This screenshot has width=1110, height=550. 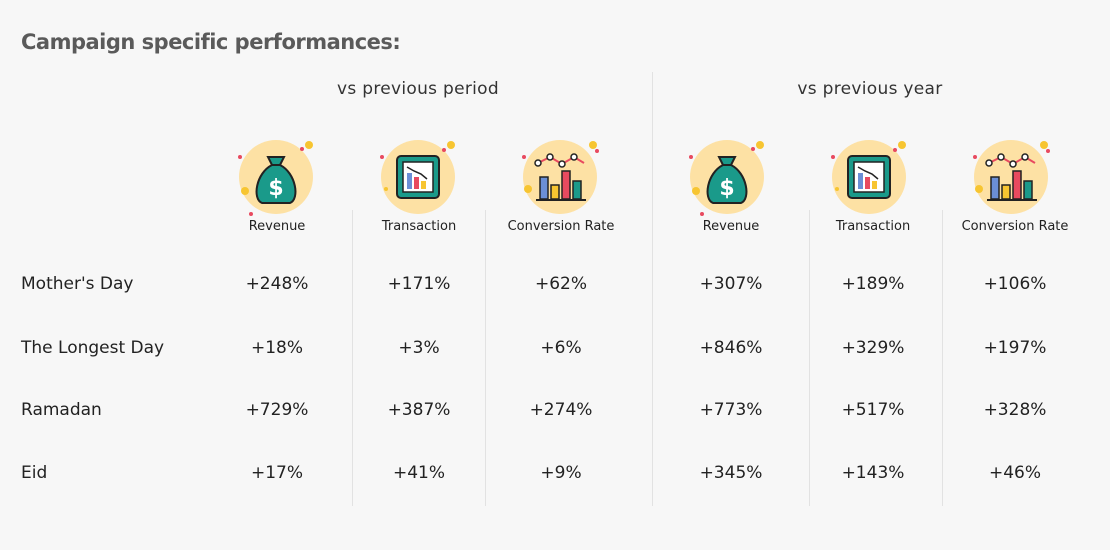 I want to click on table-cell: +274%, so click(x=561, y=410).